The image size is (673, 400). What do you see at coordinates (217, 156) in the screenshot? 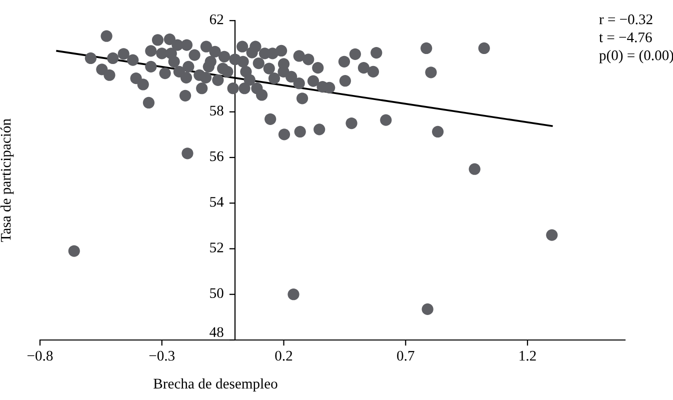
I see `y-tick-label: 56` at bounding box center [217, 156].